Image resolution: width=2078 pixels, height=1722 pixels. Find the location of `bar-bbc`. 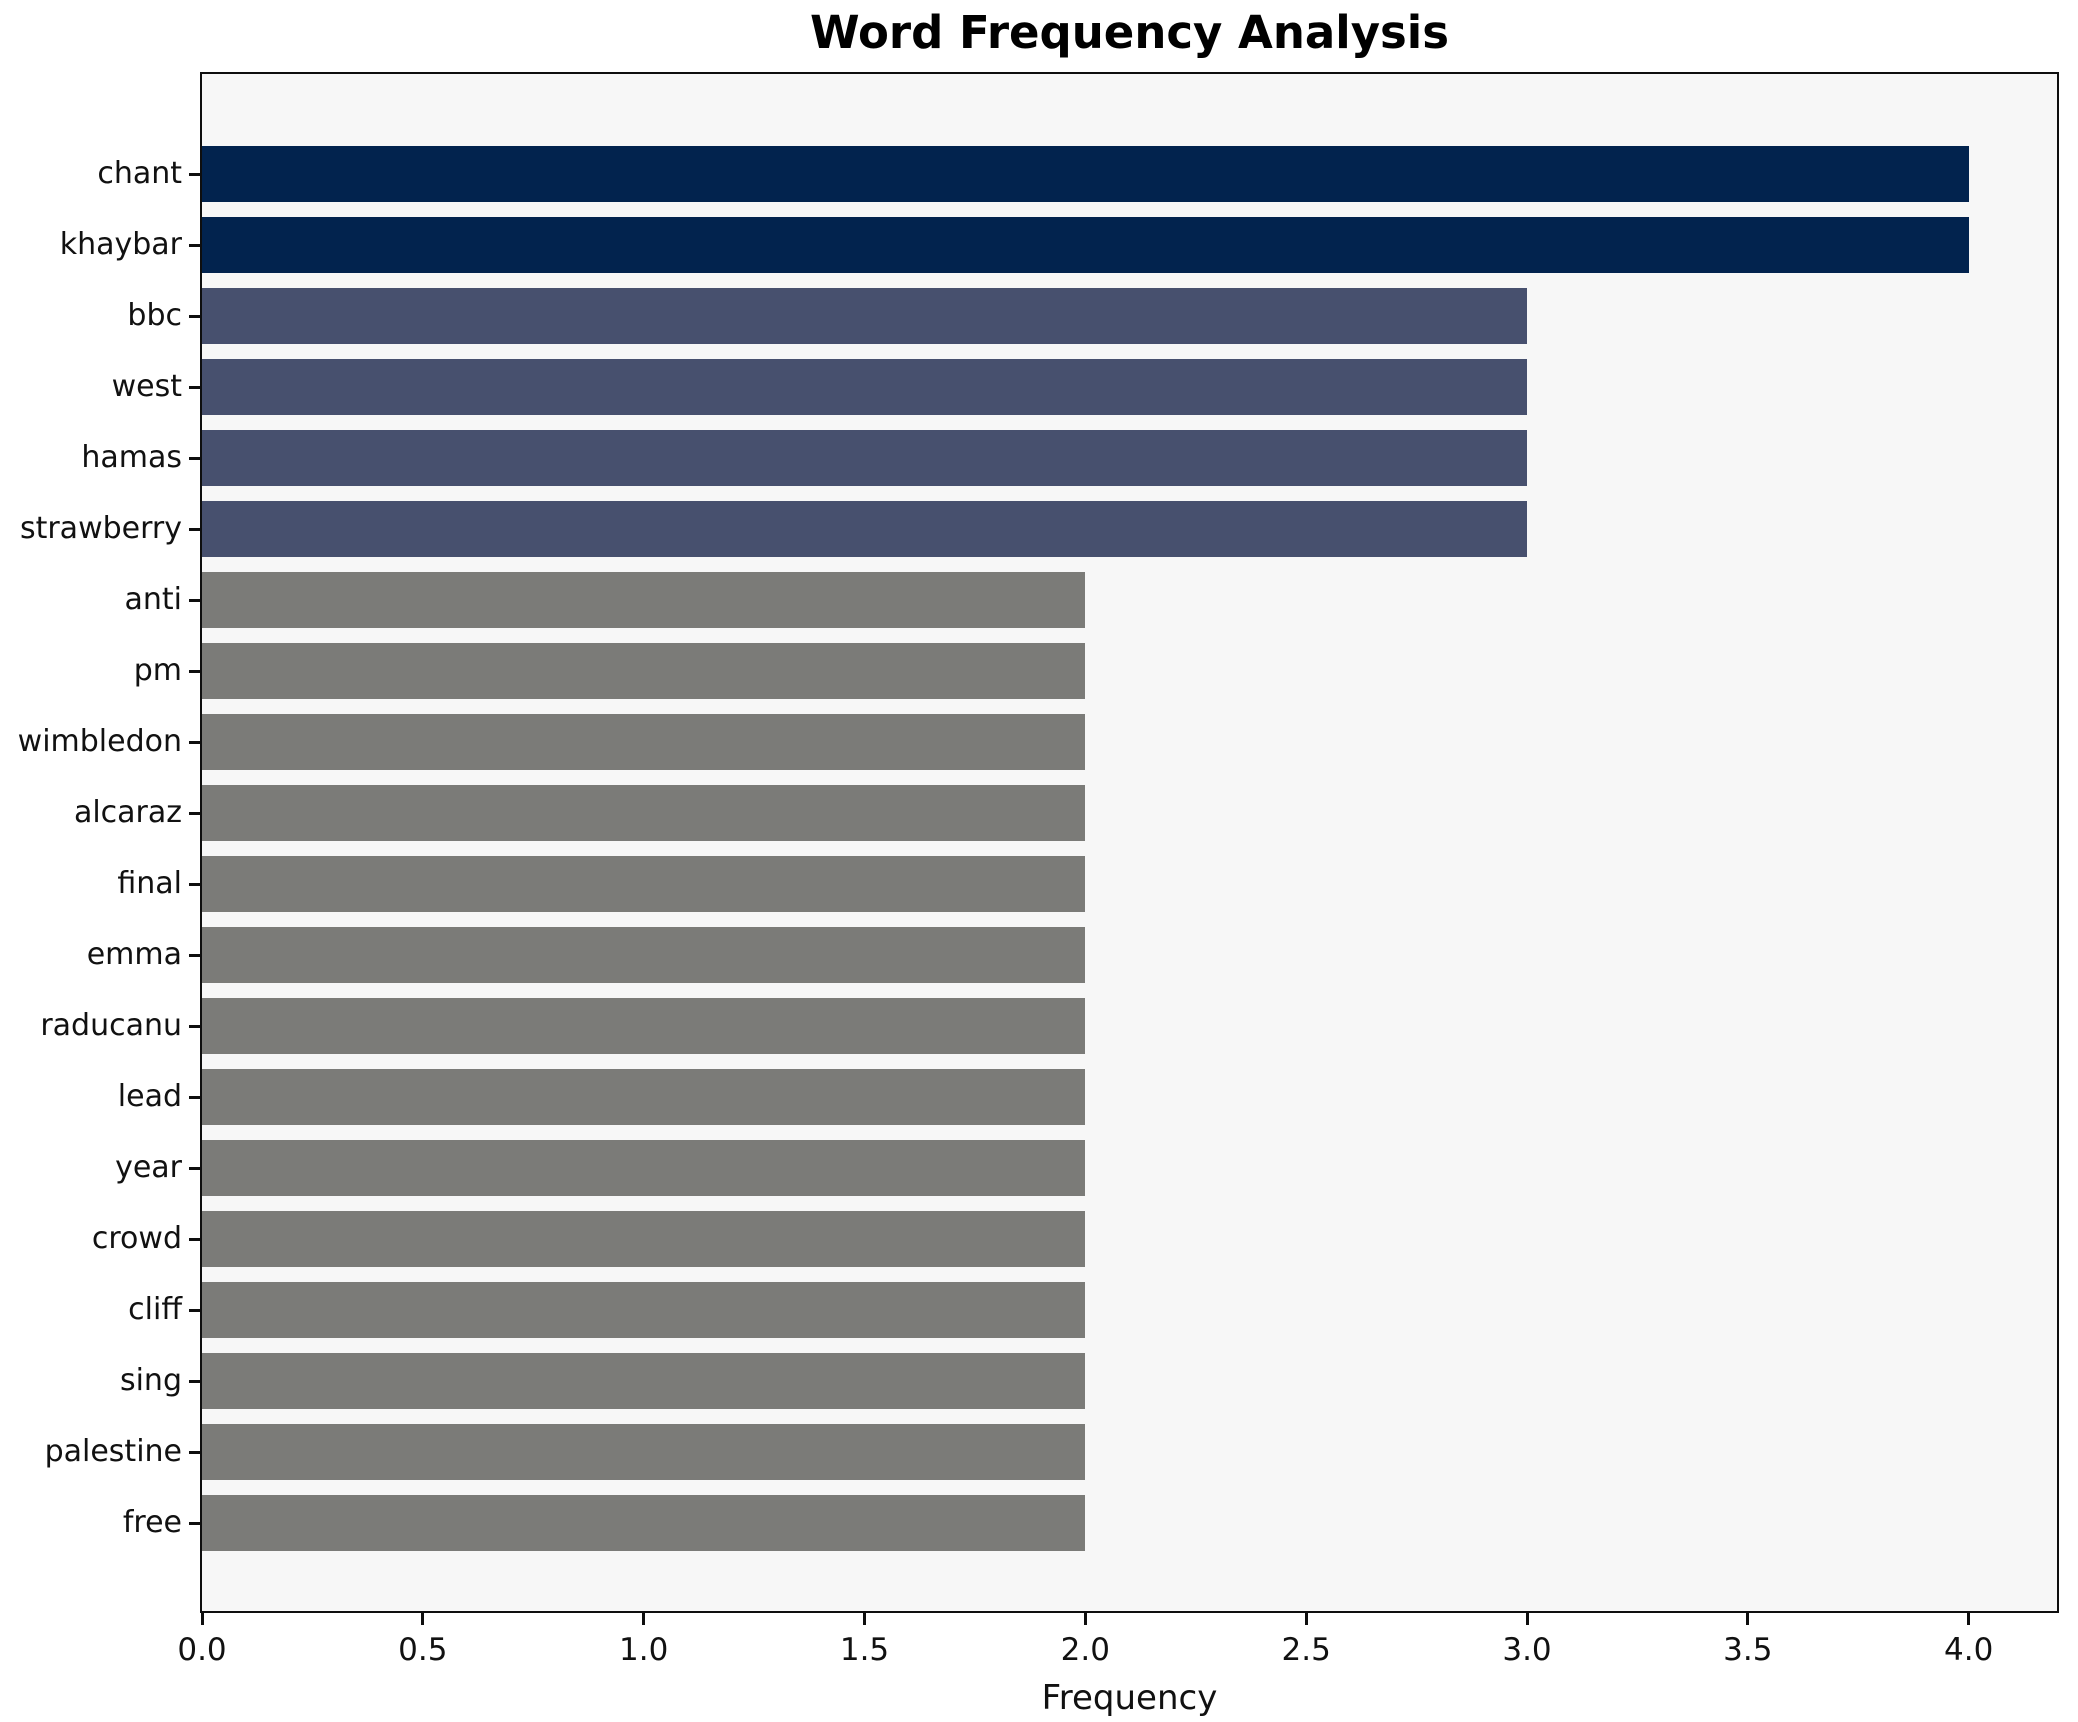

bar-bbc is located at coordinates (864, 315).